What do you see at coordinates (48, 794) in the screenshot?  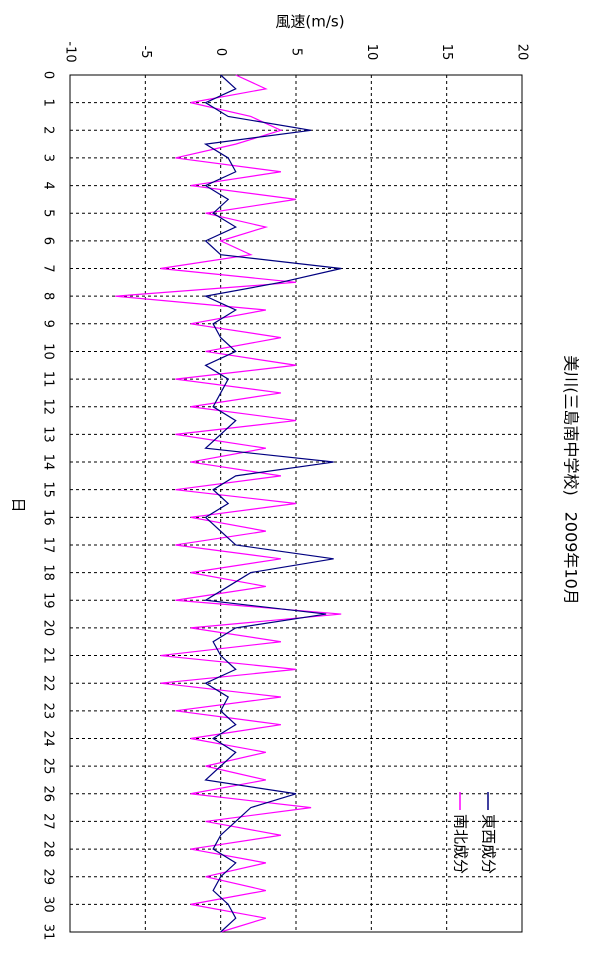 I see `x-tick-label: 26` at bounding box center [48, 794].